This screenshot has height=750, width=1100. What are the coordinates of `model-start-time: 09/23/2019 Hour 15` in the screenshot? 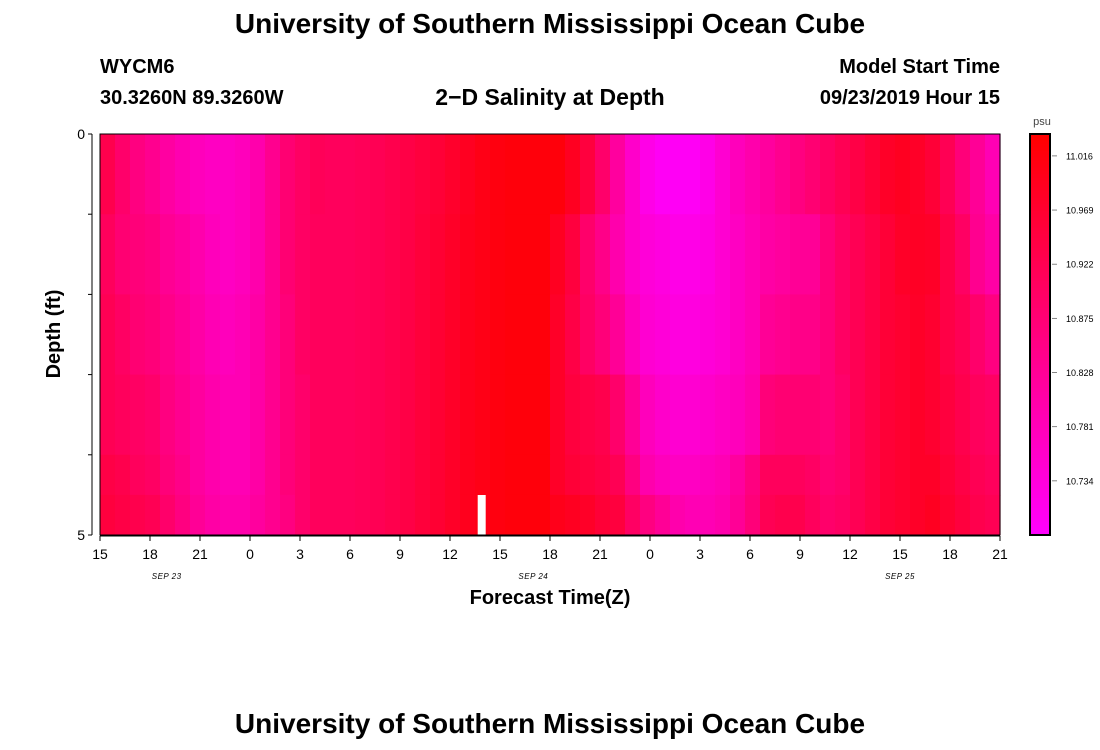 It's located at (909, 98).